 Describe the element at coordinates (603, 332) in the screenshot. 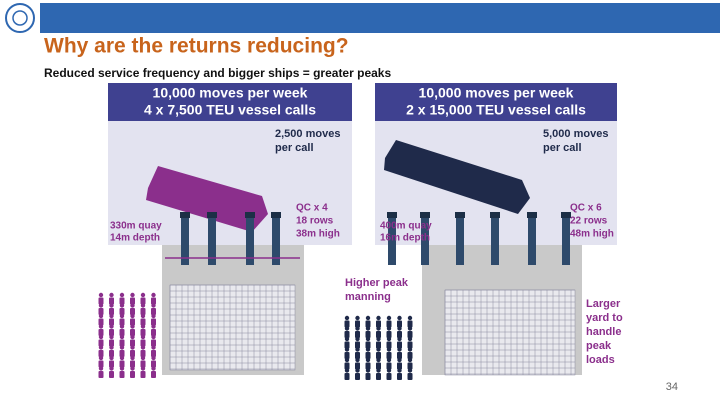

I see `yard-callout: handle` at that location.